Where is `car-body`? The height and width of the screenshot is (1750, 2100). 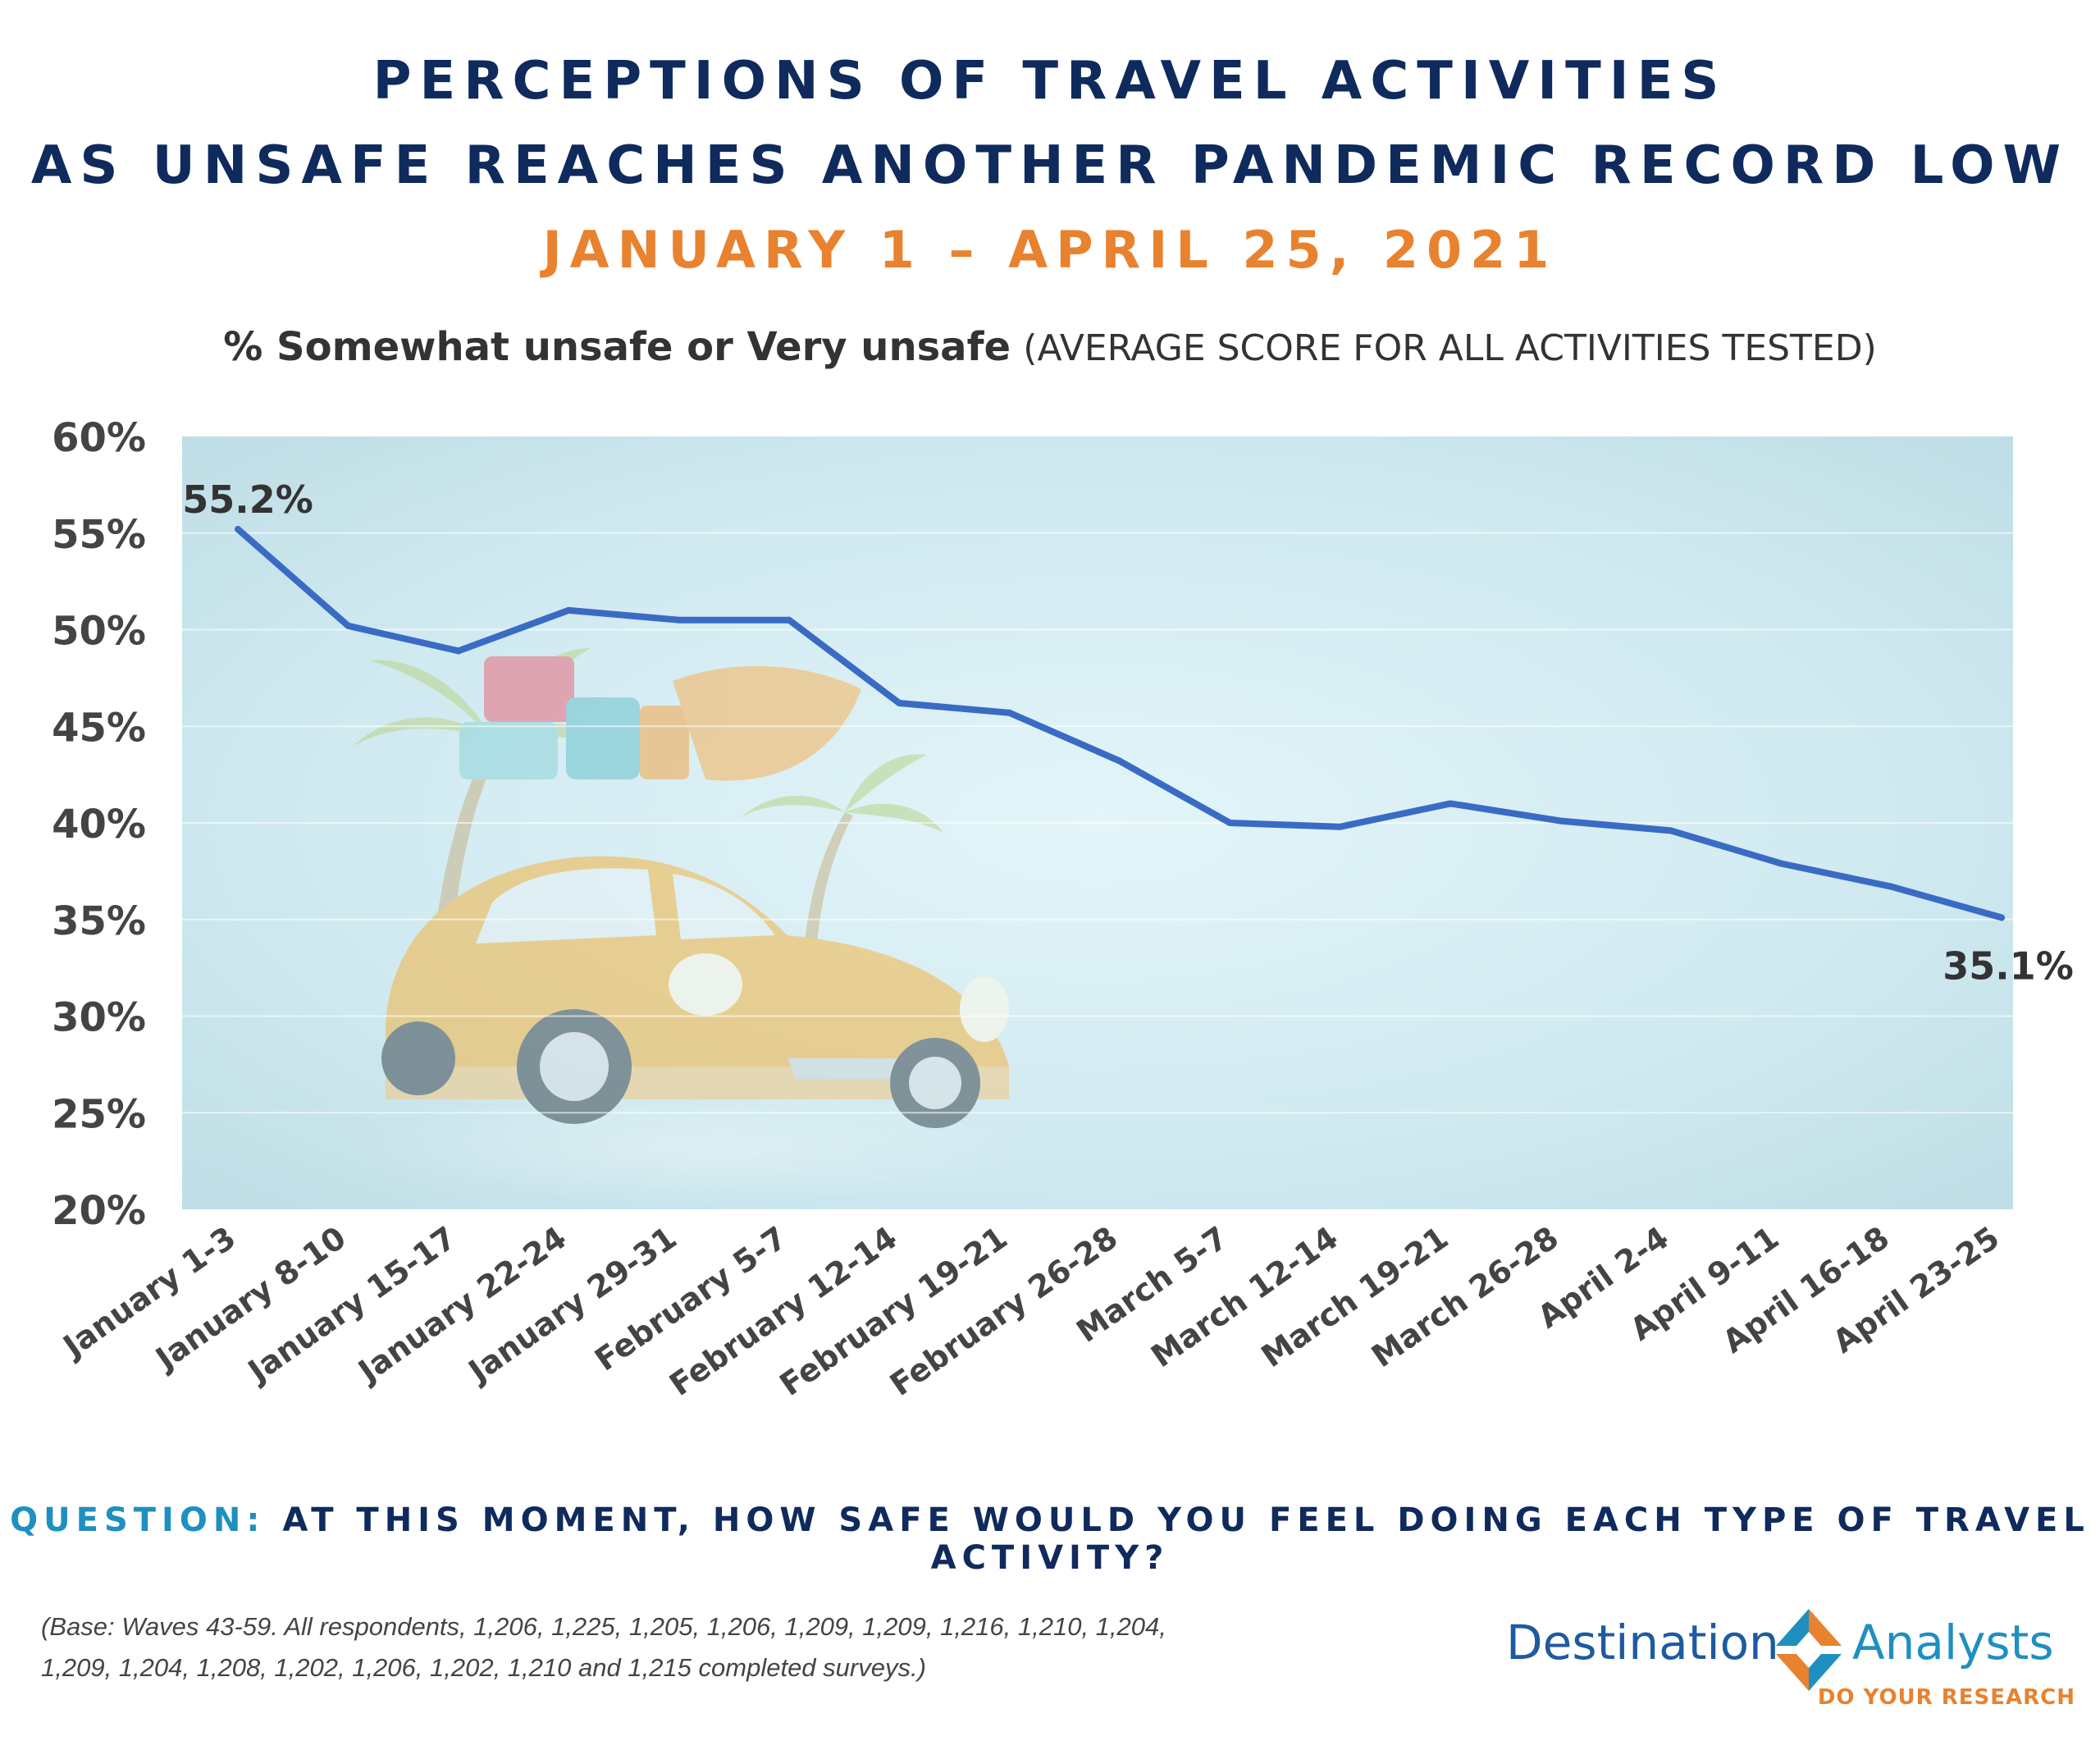
car-body is located at coordinates (695, 992).